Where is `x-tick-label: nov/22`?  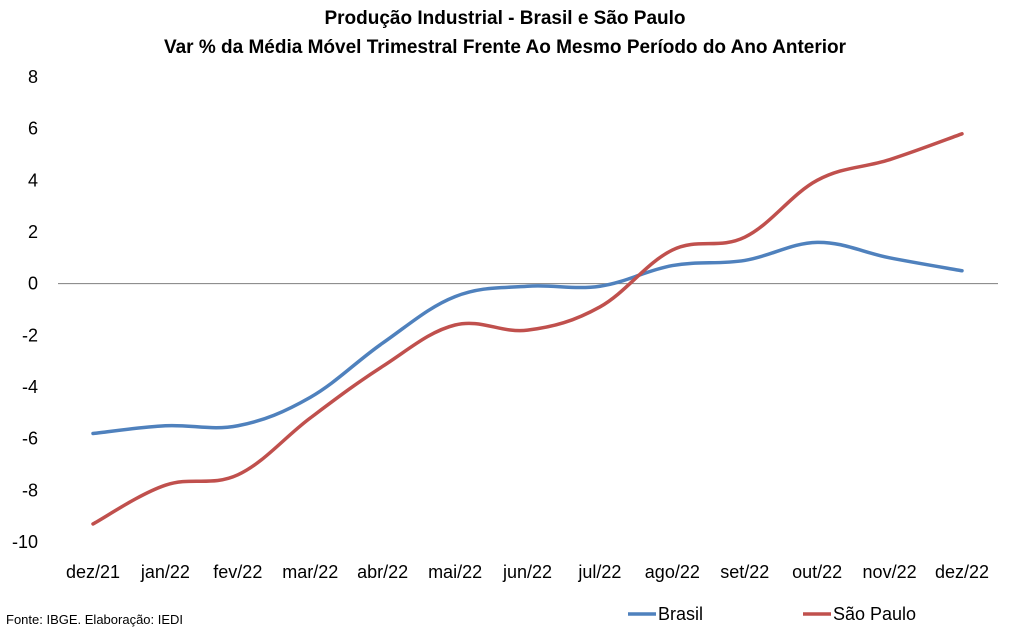
x-tick-label: nov/22 is located at coordinates (890, 572).